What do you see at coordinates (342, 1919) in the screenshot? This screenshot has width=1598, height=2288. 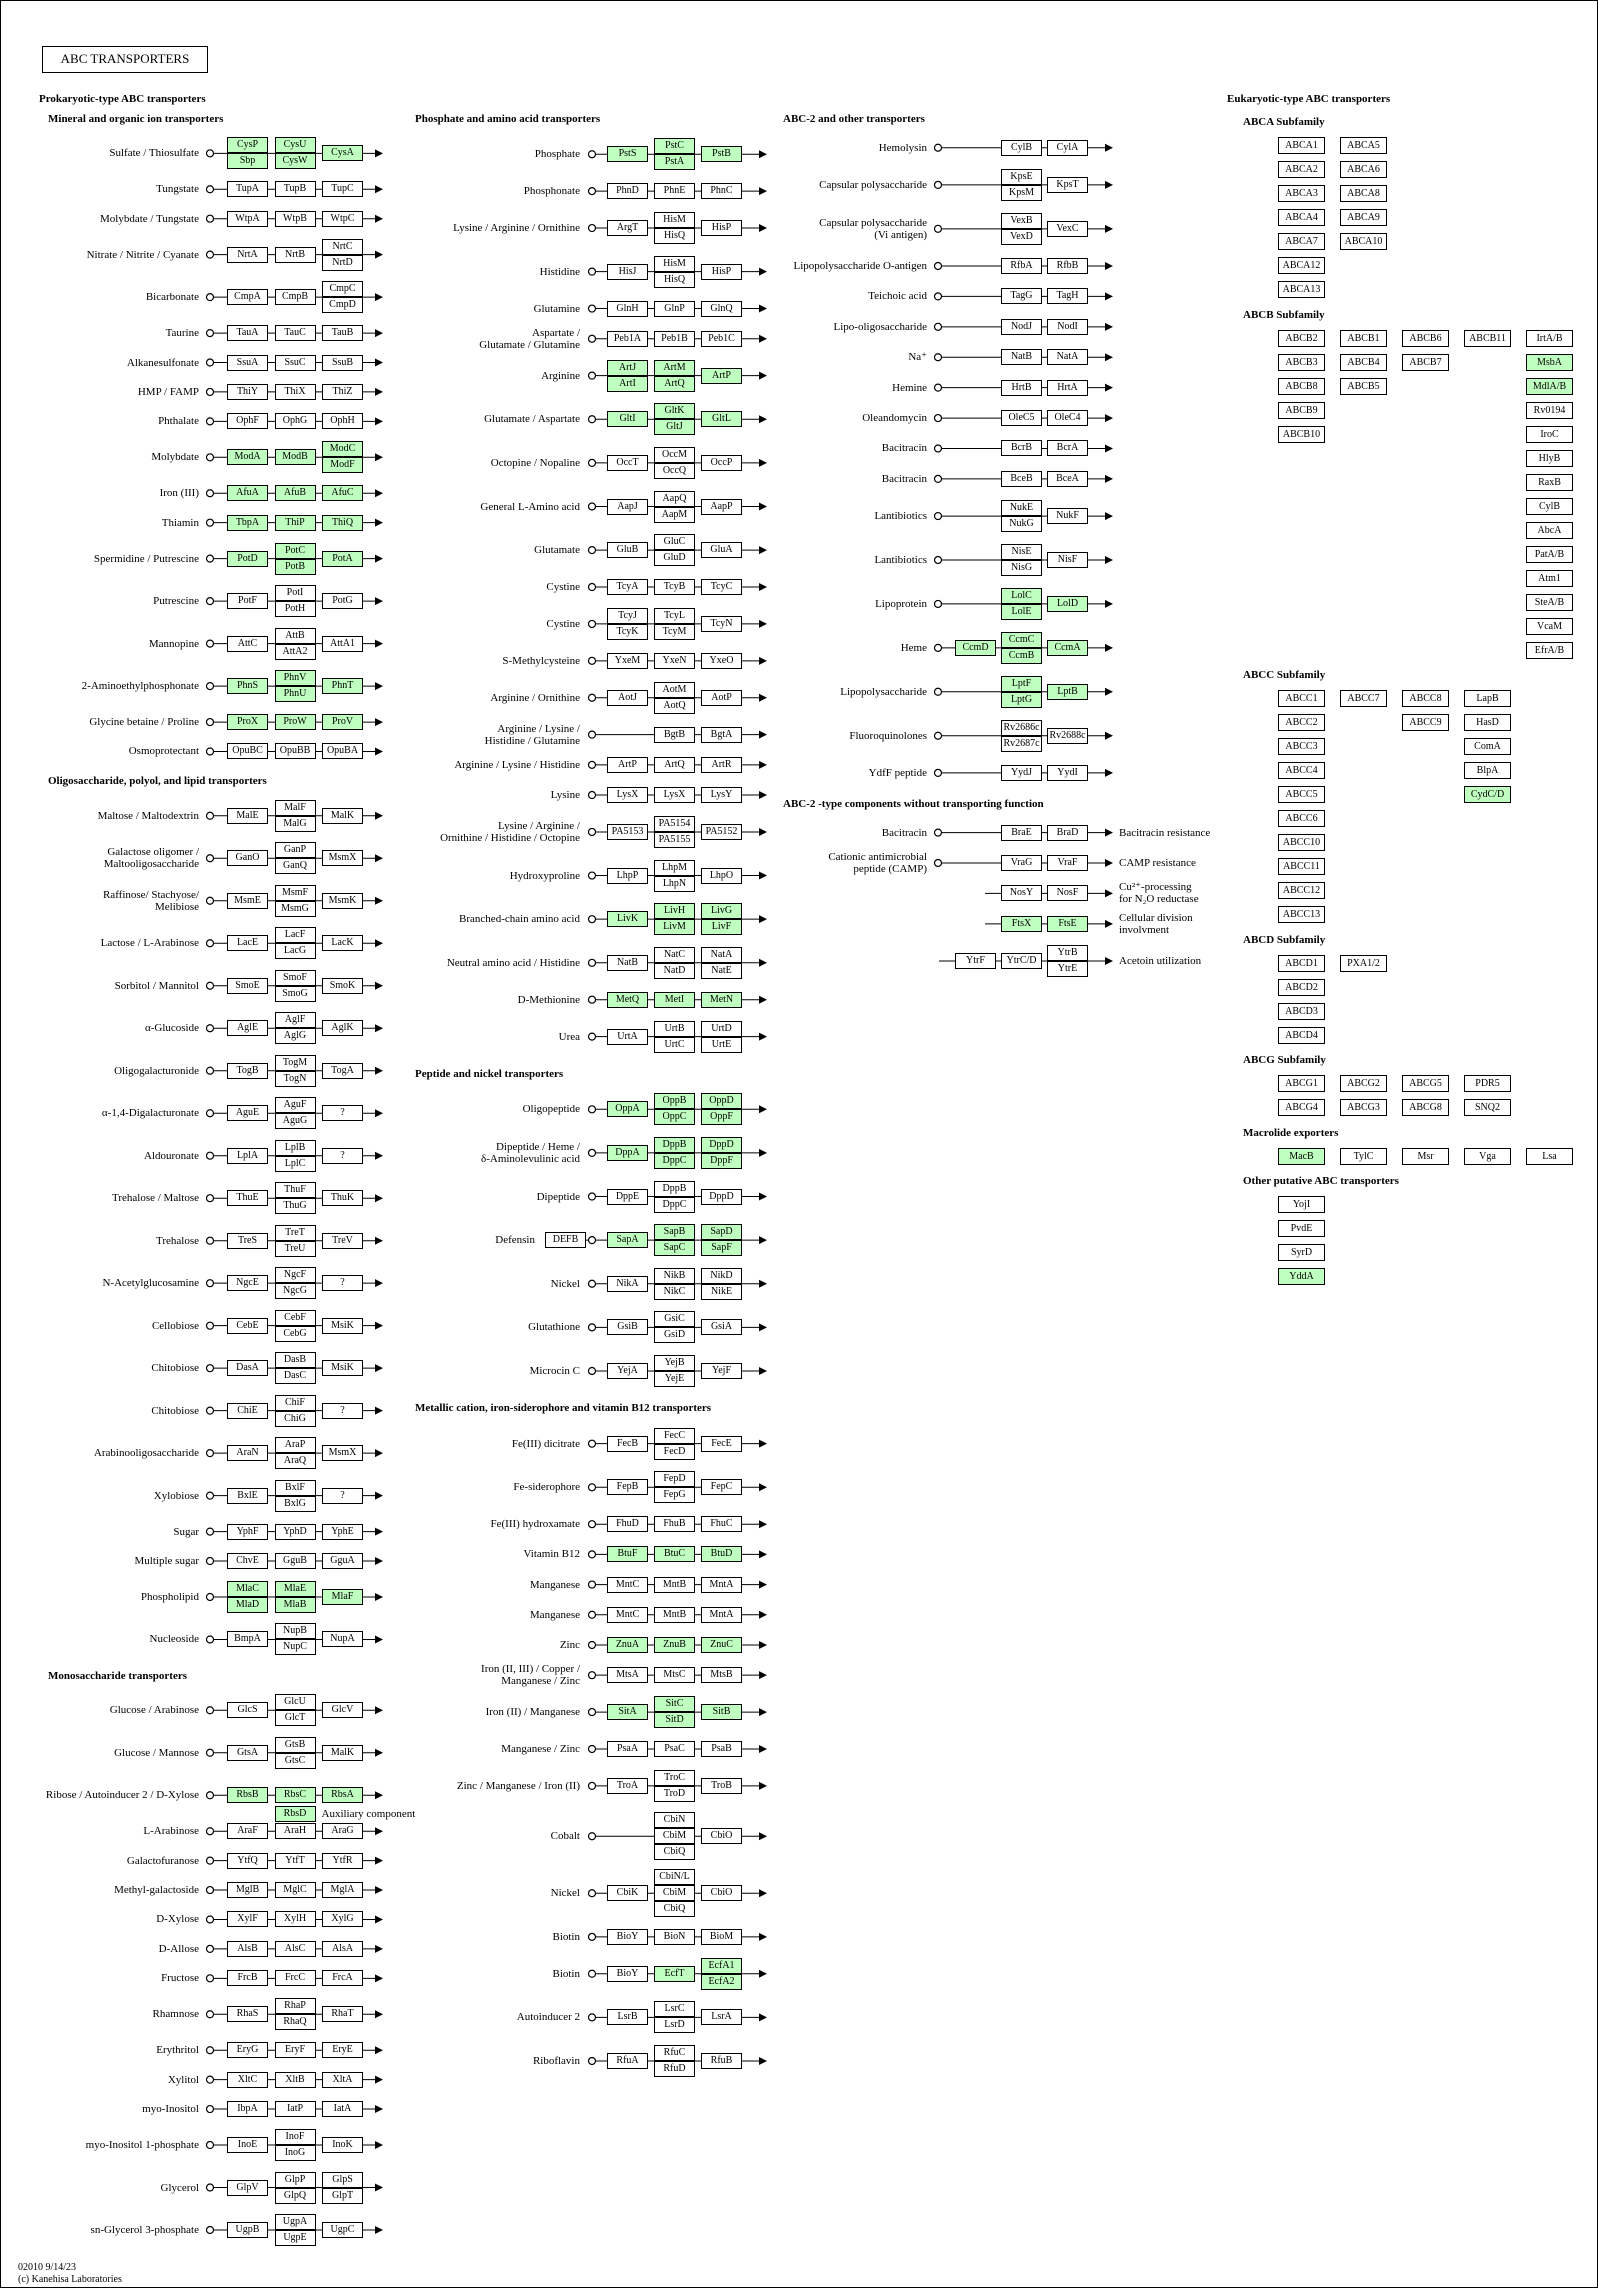 I see `gene-box: XylG` at bounding box center [342, 1919].